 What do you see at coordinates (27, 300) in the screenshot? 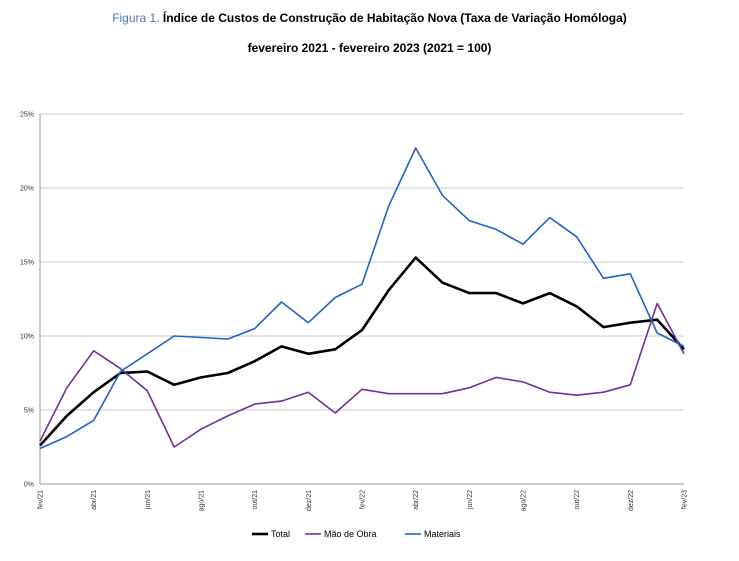
I see `y-axis-ticks: 0% 5% 10% 15% 20% 25%` at bounding box center [27, 300].